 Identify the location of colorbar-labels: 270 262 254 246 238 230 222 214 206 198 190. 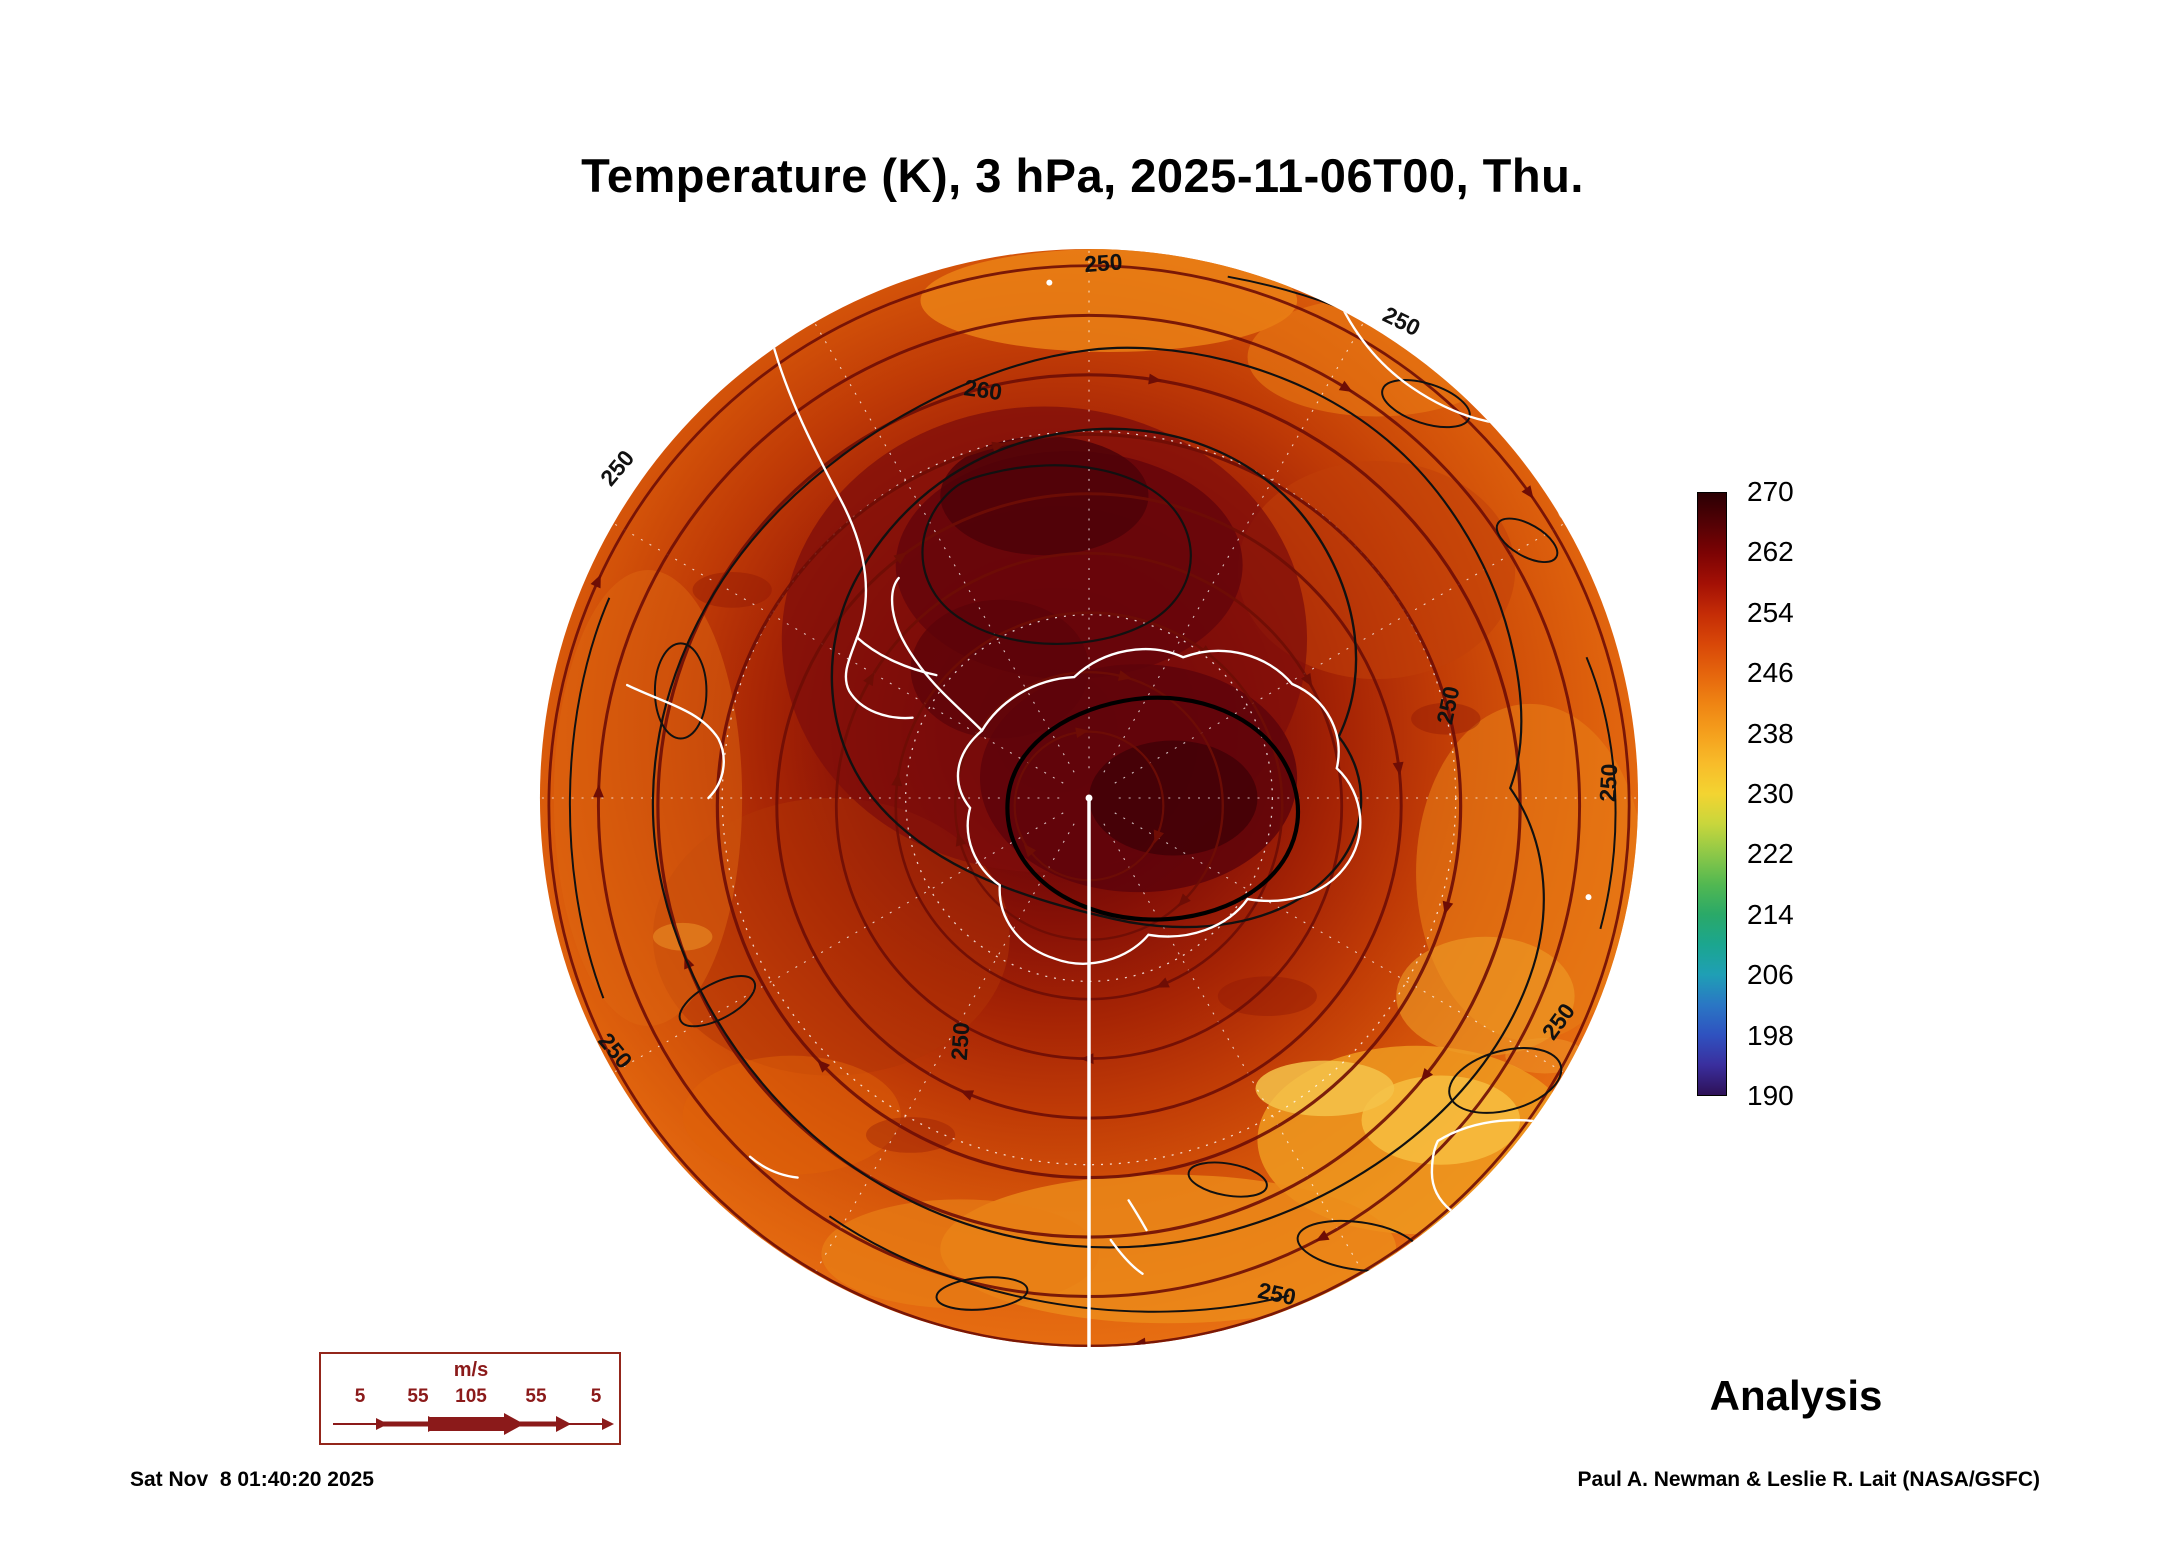
(1797, 793).